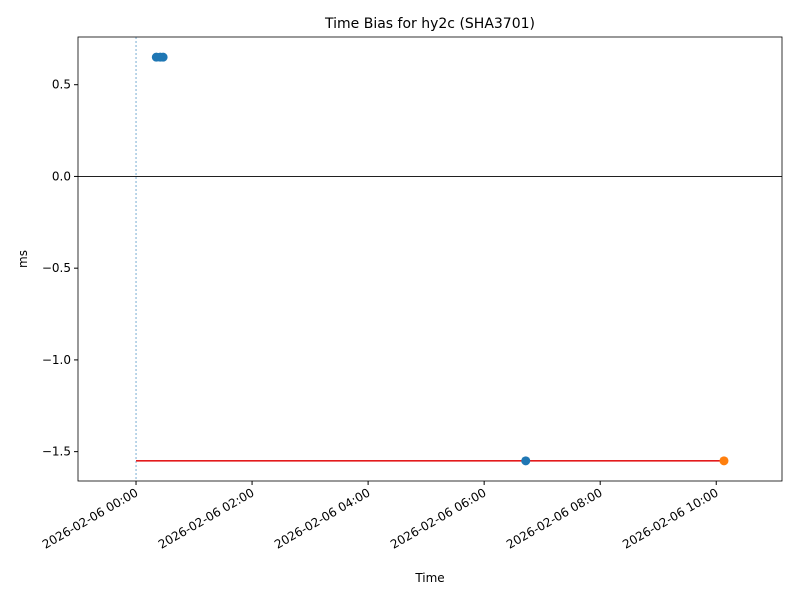 Image resolution: width=800 pixels, height=600 pixels. Describe the element at coordinates (23, 259) in the screenshot. I see `y-axis-label: ms` at that location.